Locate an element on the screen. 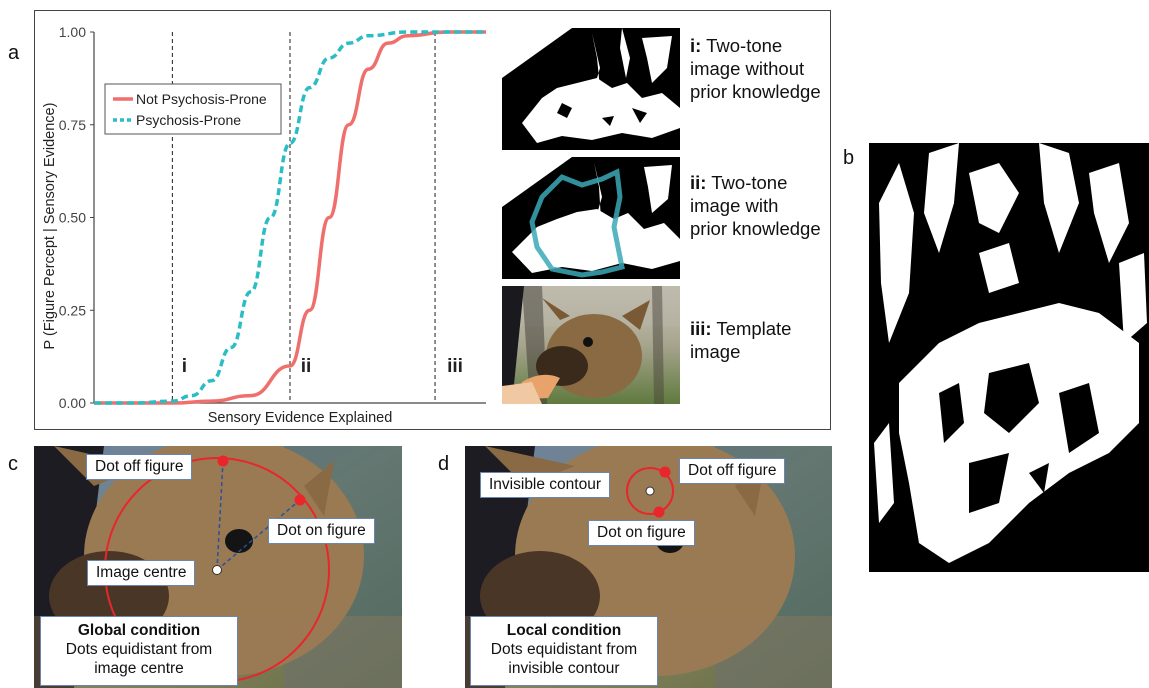 This screenshot has width=1149, height=688. global-condition-line2: image centre is located at coordinates (139, 668).